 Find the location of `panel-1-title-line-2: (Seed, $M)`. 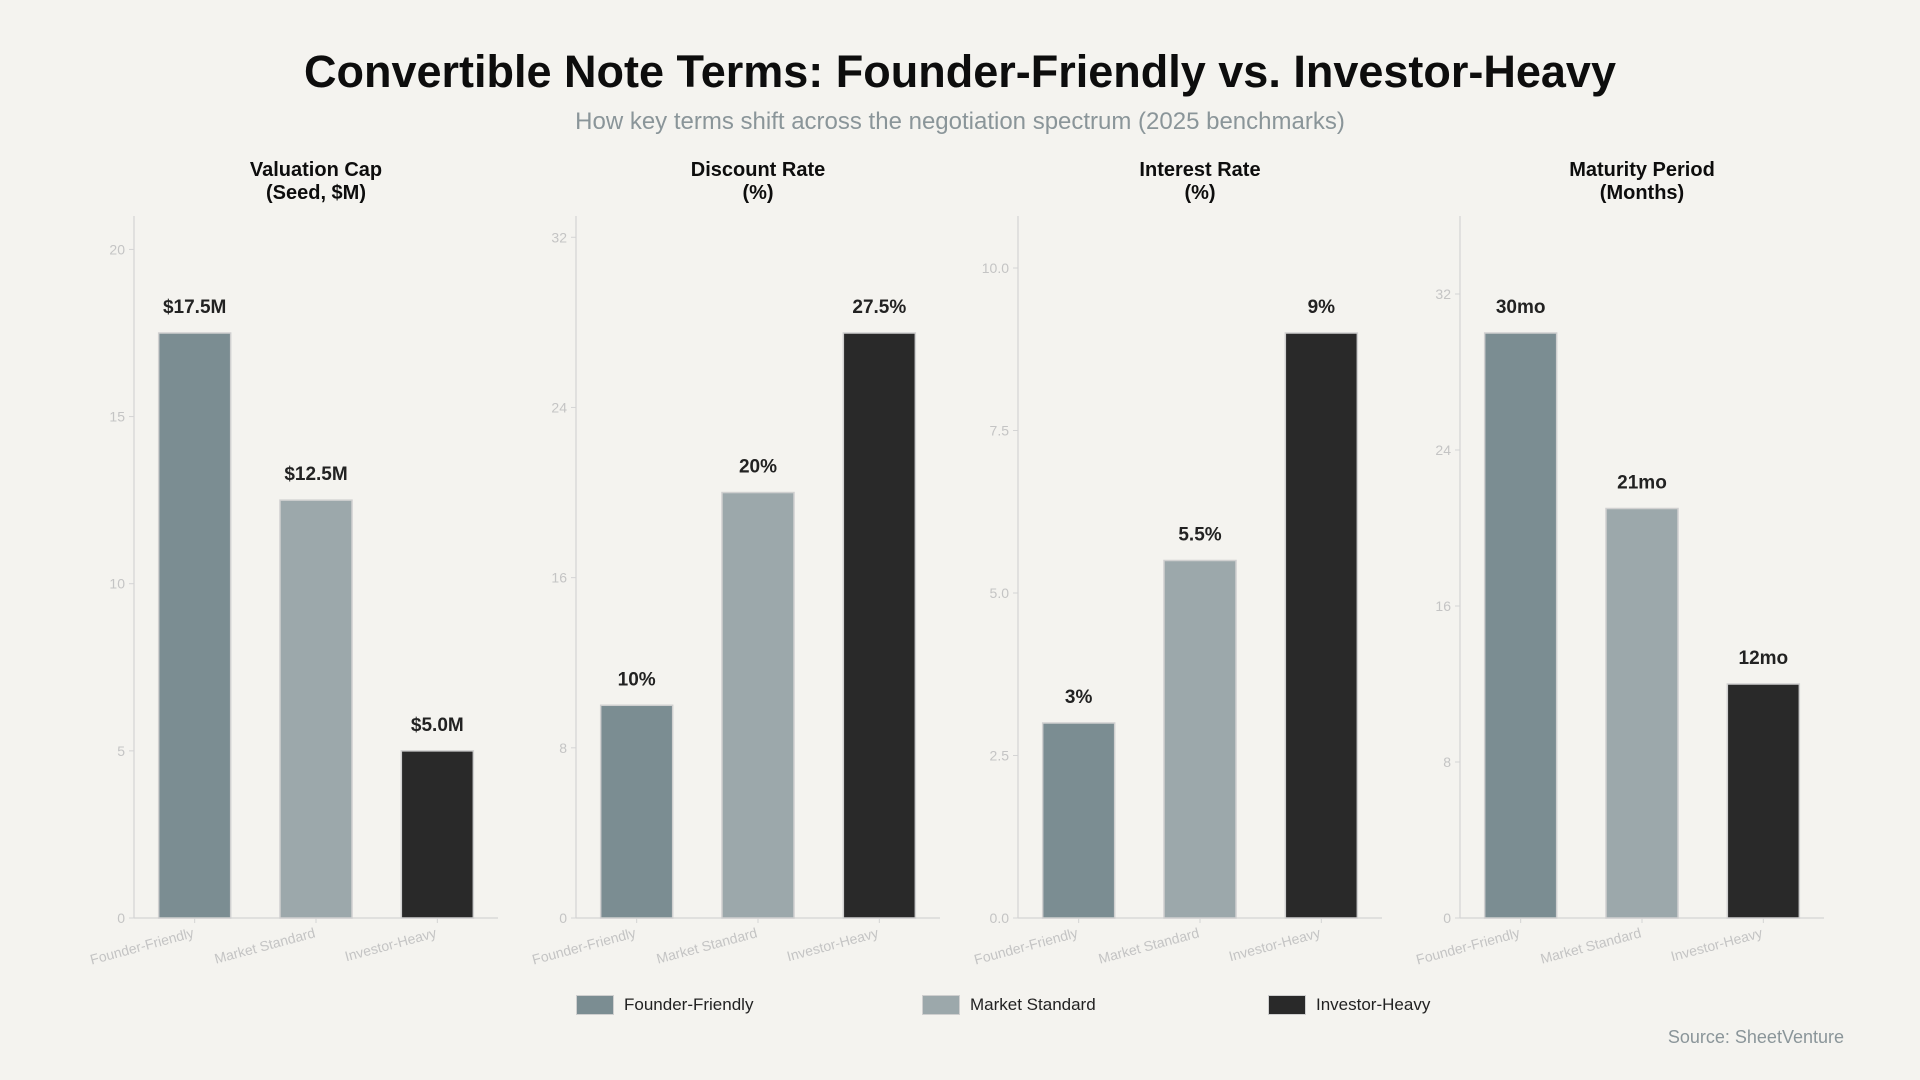

panel-1-title-line-2: (Seed, $M) is located at coordinates (316, 193).